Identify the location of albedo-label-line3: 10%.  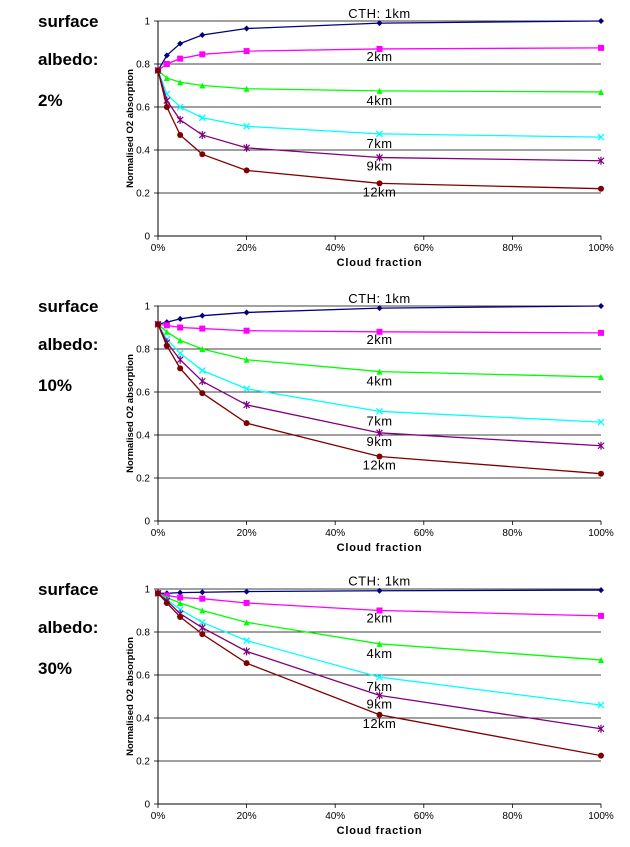
(55, 385).